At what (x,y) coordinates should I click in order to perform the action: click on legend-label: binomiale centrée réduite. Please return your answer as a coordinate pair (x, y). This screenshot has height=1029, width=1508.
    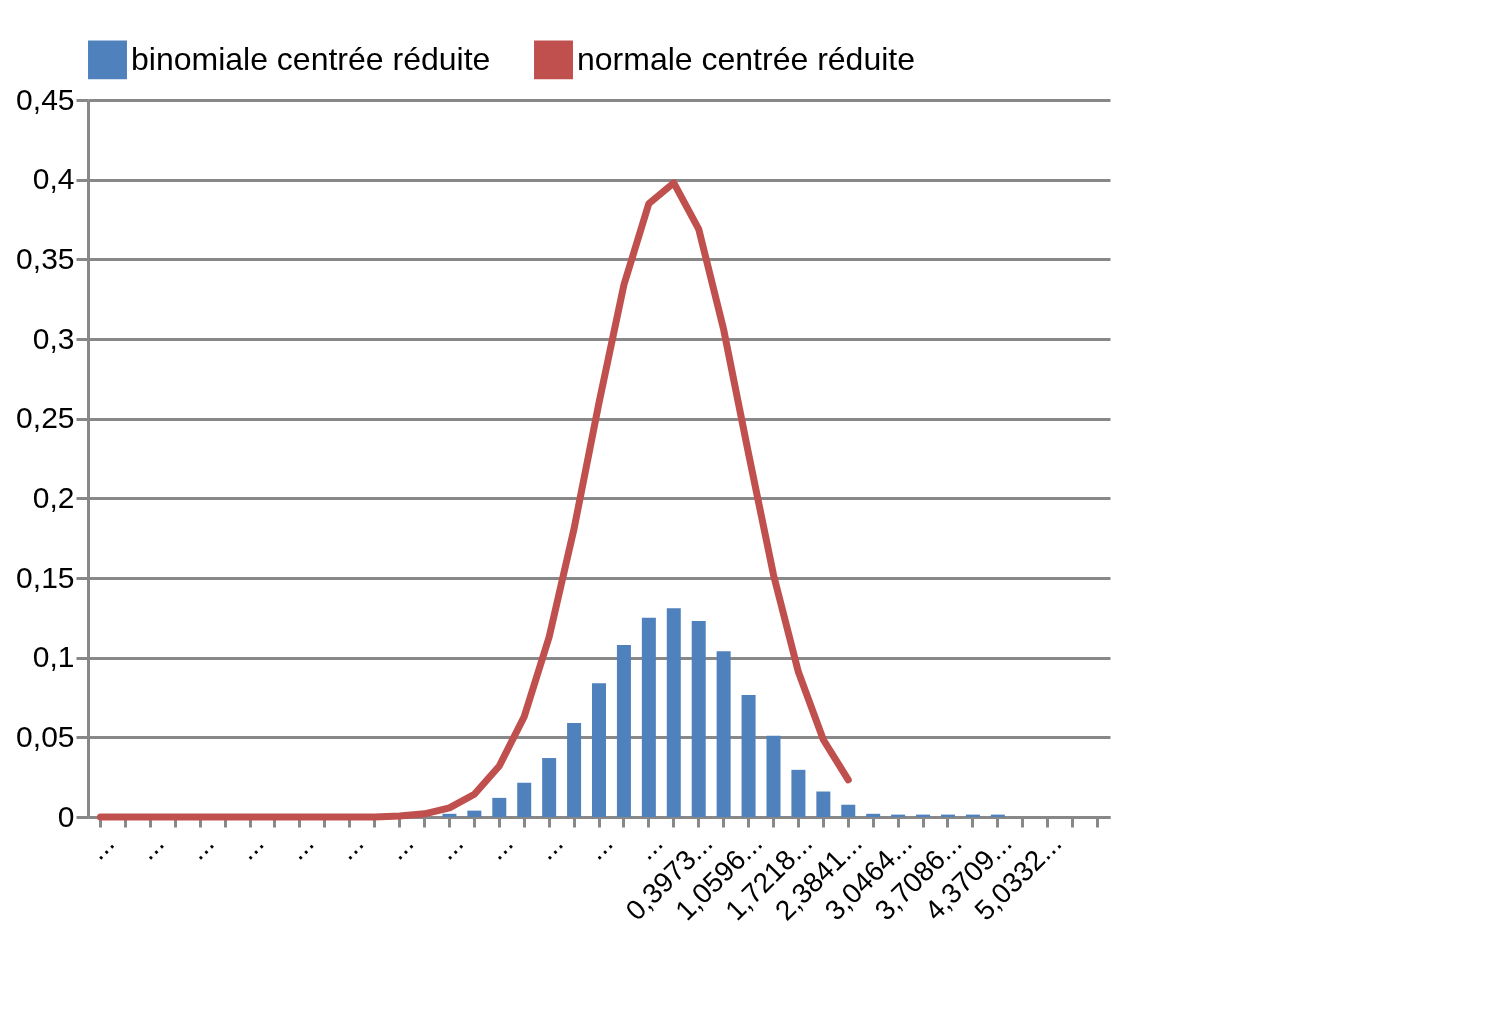
    Looking at the image, I should click on (311, 58).